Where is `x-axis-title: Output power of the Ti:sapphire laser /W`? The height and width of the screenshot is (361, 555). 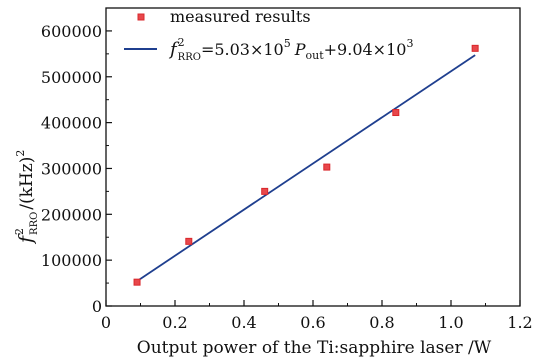
x-axis-title: Output power of the Ti:sapphire laser /W is located at coordinates (314, 348).